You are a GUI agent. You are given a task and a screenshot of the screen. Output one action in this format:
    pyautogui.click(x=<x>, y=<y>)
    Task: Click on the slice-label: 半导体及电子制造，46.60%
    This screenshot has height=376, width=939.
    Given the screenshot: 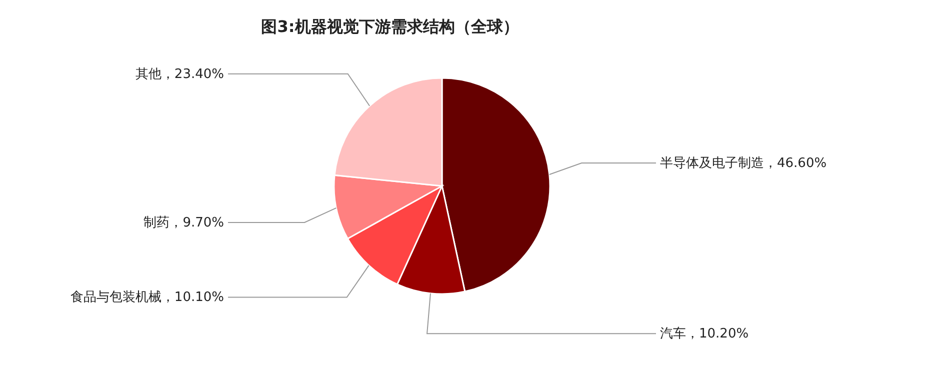 What is the action you would take?
    pyautogui.click(x=743, y=164)
    